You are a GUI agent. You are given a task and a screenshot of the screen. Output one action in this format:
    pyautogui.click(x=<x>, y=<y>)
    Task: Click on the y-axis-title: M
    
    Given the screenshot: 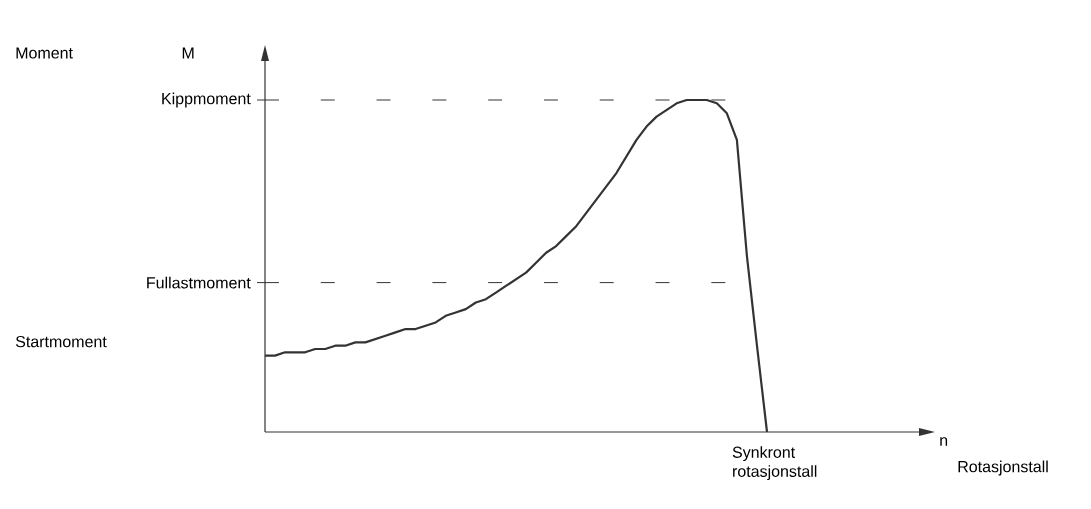 What is the action you would take?
    pyautogui.click(x=188, y=53)
    